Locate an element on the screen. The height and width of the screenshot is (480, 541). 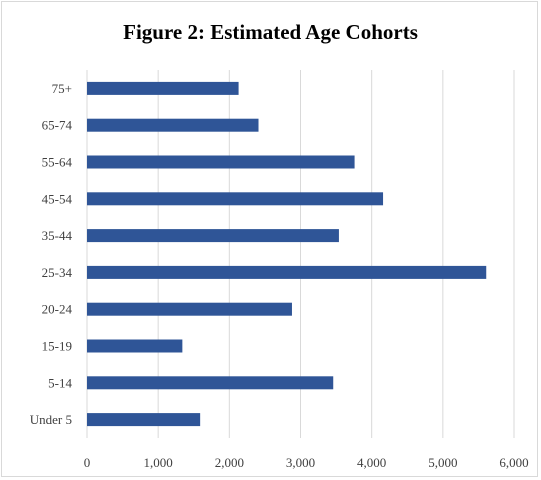
y-tick-label: 55-64 is located at coordinates (57, 162).